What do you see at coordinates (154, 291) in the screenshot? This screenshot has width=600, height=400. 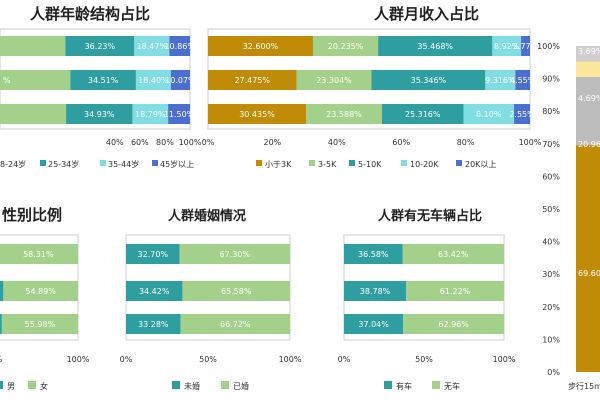 I see `data-label: 34.42%` at bounding box center [154, 291].